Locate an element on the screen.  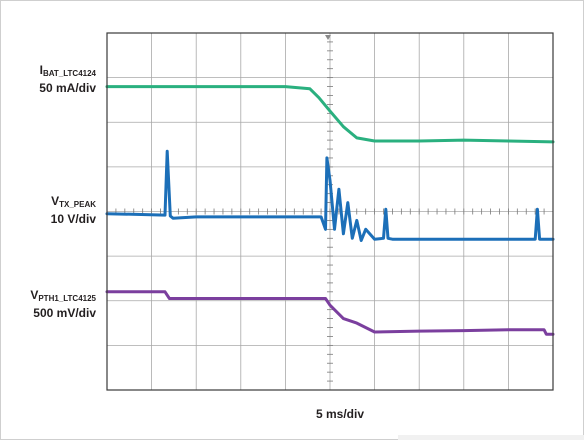
ibat-name: IBAT_LTC4124 is located at coordinates (67, 70).